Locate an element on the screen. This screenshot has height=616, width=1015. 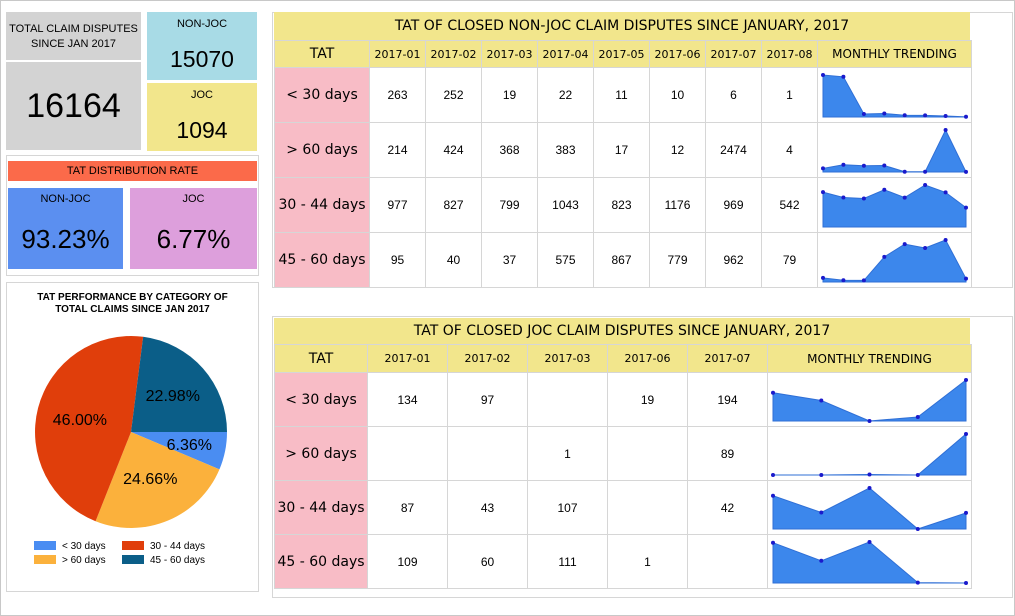
joc-rate-card: JOC 6.77% is located at coordinates (193, 228).